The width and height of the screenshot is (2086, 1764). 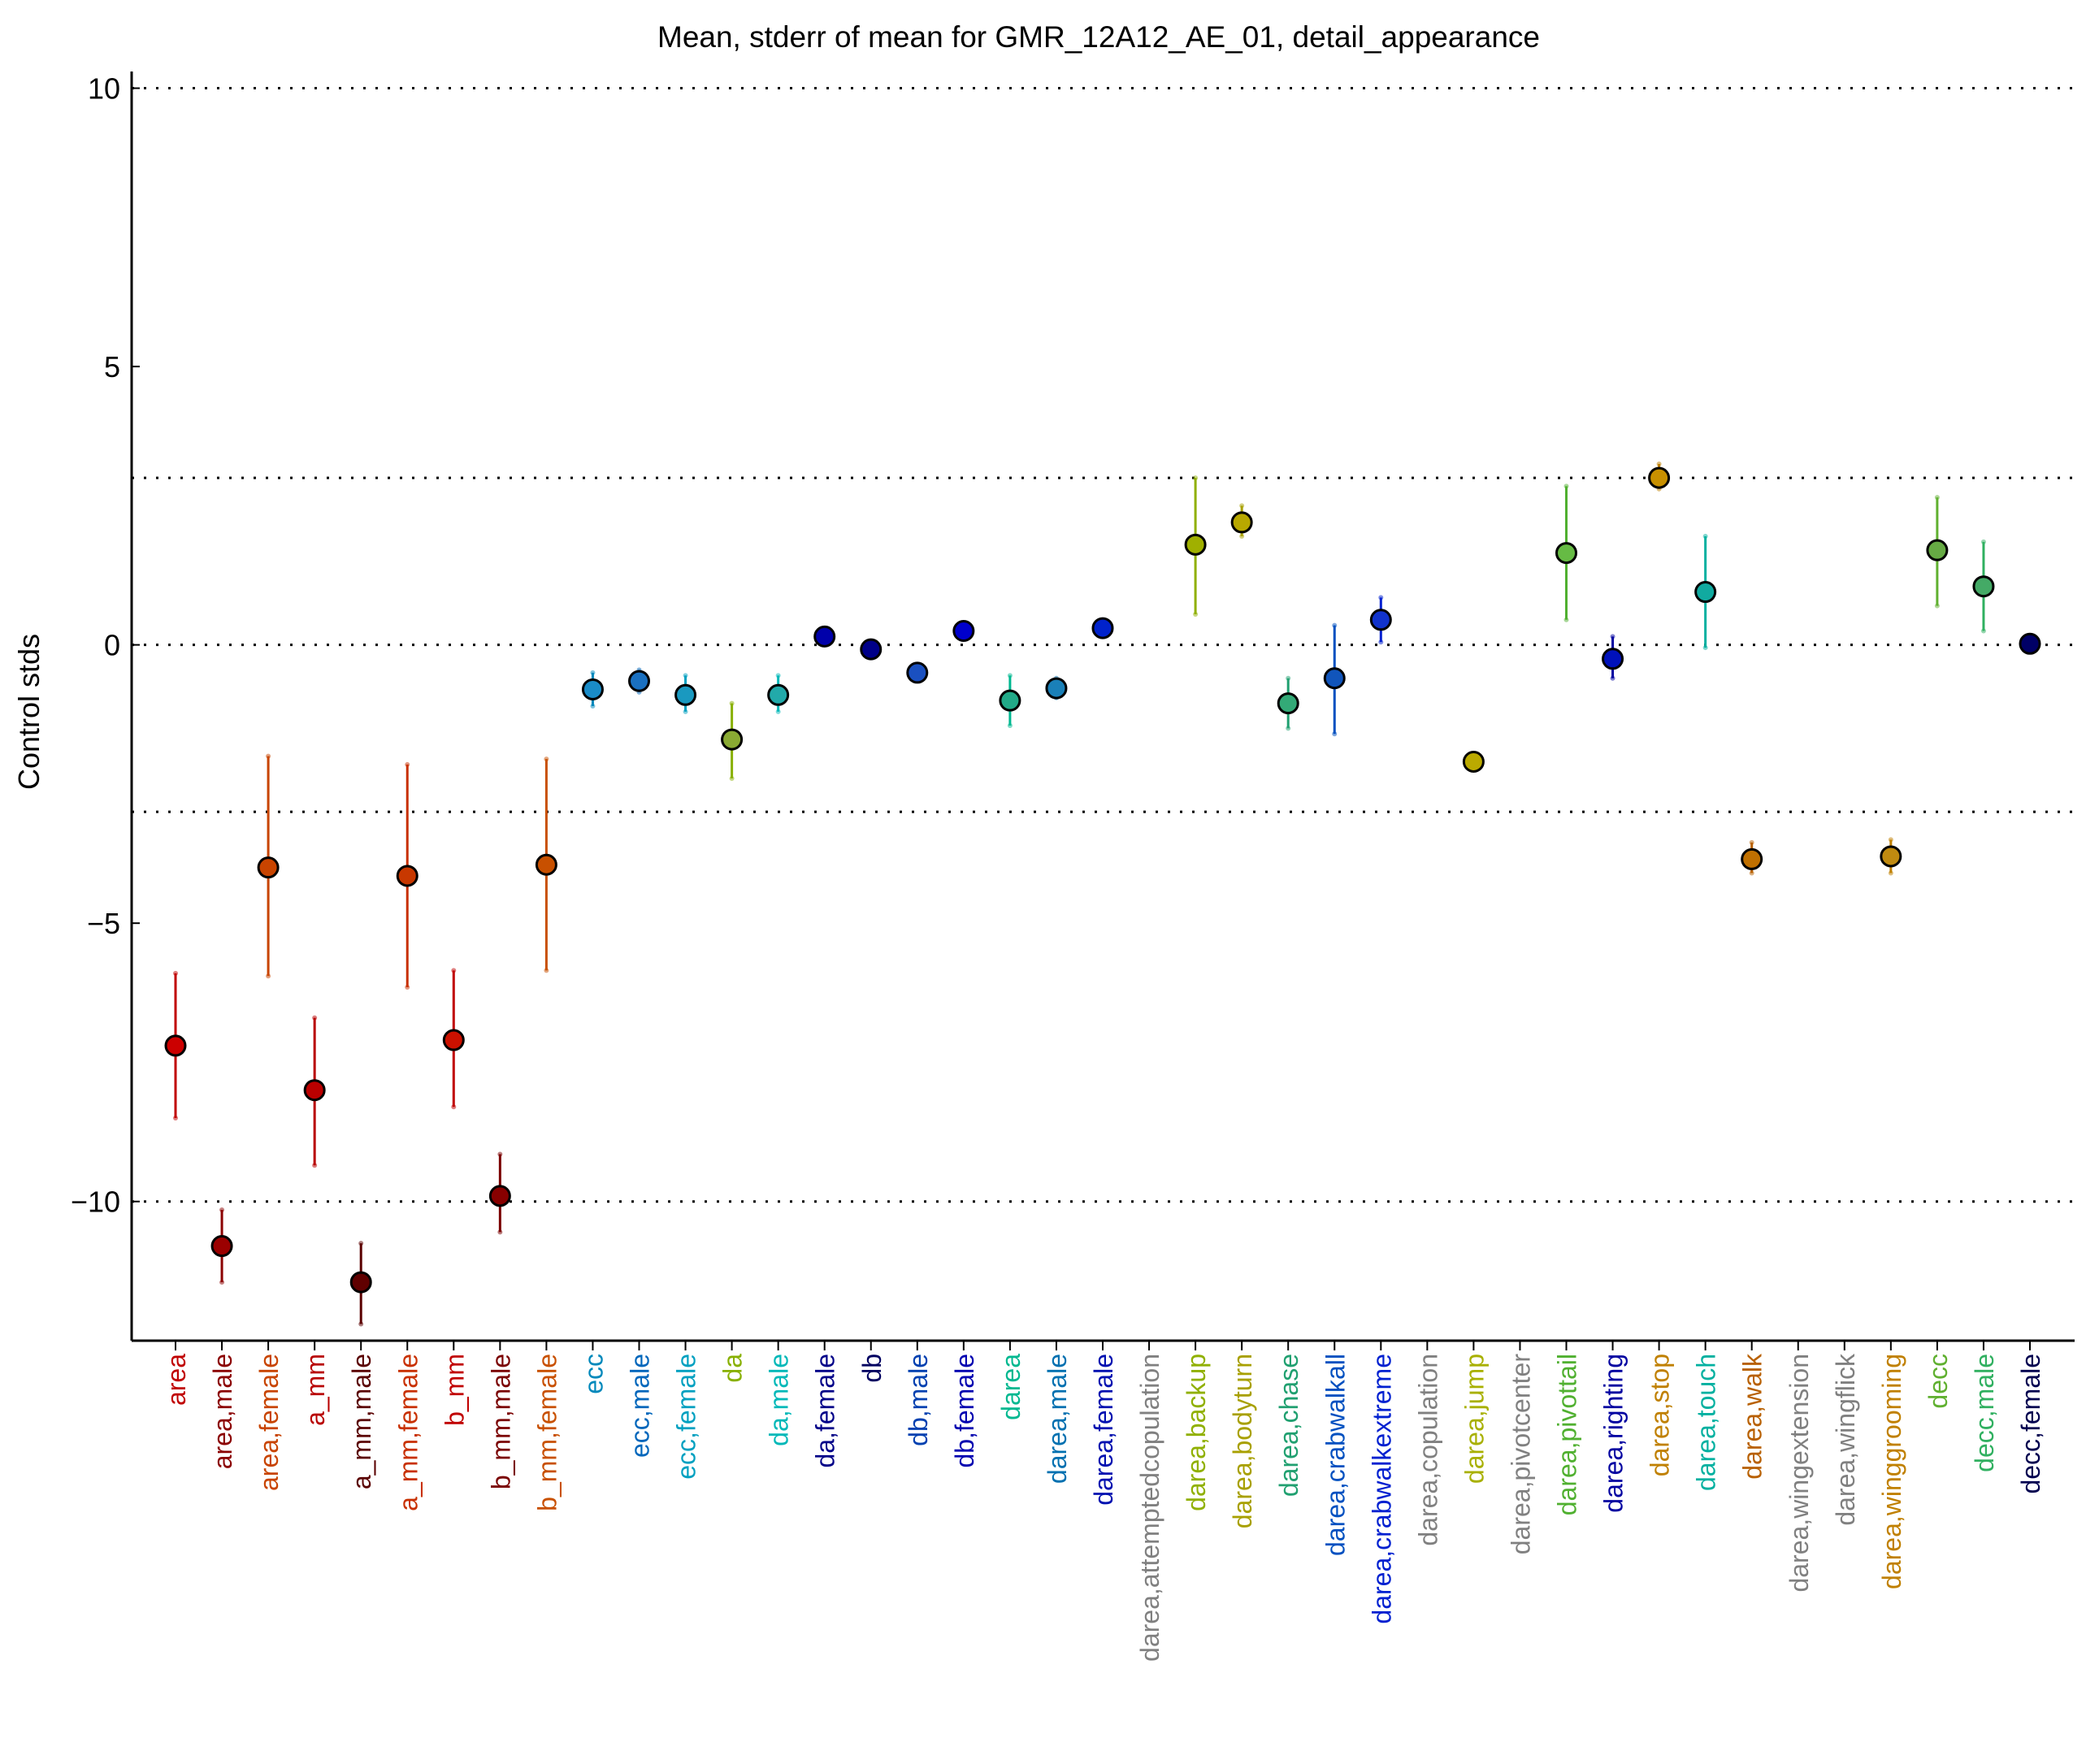 What do you see at coordinates (361, 1421) in the screenshot?
I see `x-tick-label: a_mm,male` at bounding box center [361, 1421].